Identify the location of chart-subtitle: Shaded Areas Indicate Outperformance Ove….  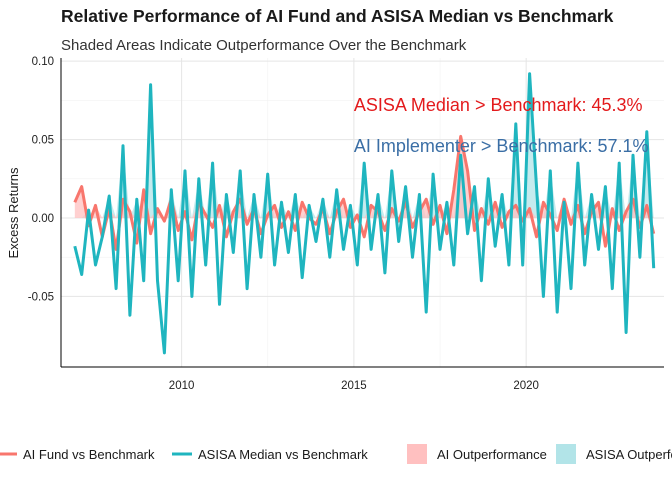
(264, 45).